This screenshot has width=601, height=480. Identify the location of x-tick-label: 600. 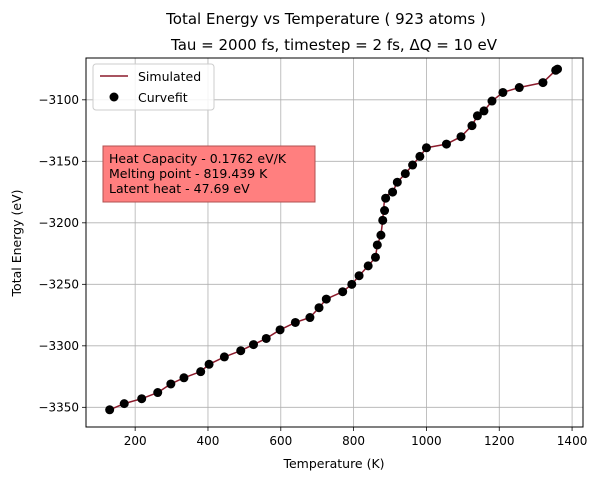
(280, 441).